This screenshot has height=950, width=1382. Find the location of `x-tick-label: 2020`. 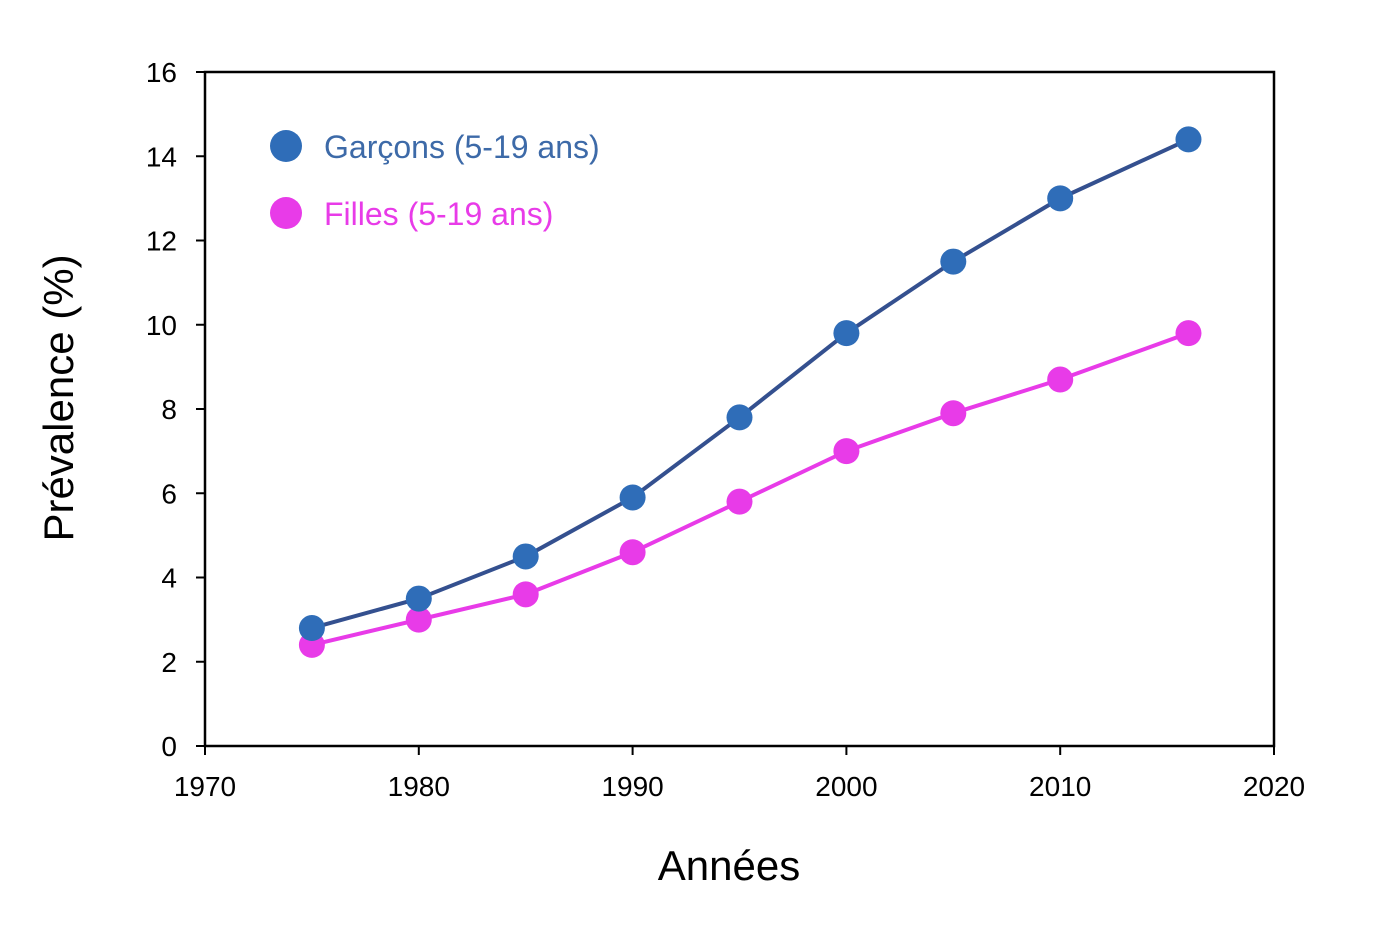

x-tick-label: 2020 is located at coordinates (1274, 786).